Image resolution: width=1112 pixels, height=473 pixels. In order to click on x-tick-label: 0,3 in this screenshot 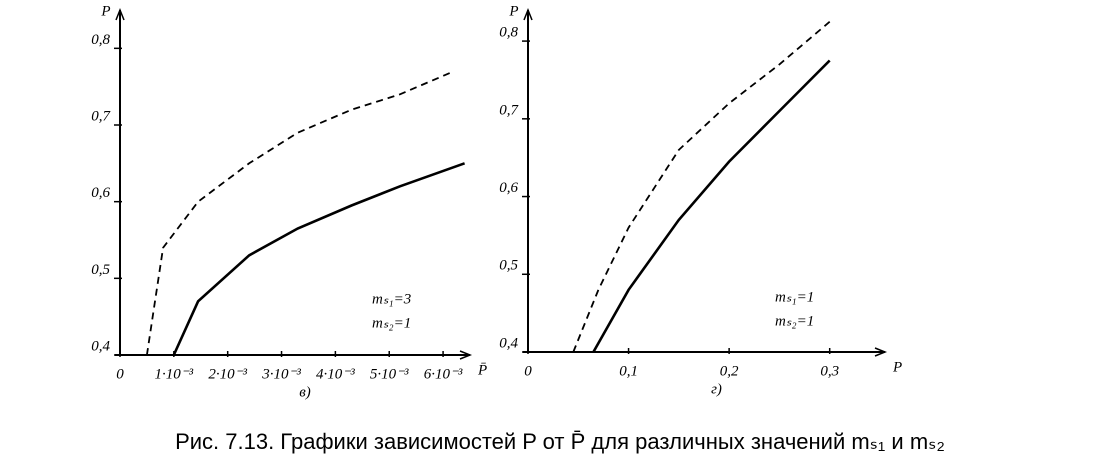, I will do `click(829, 371)`.